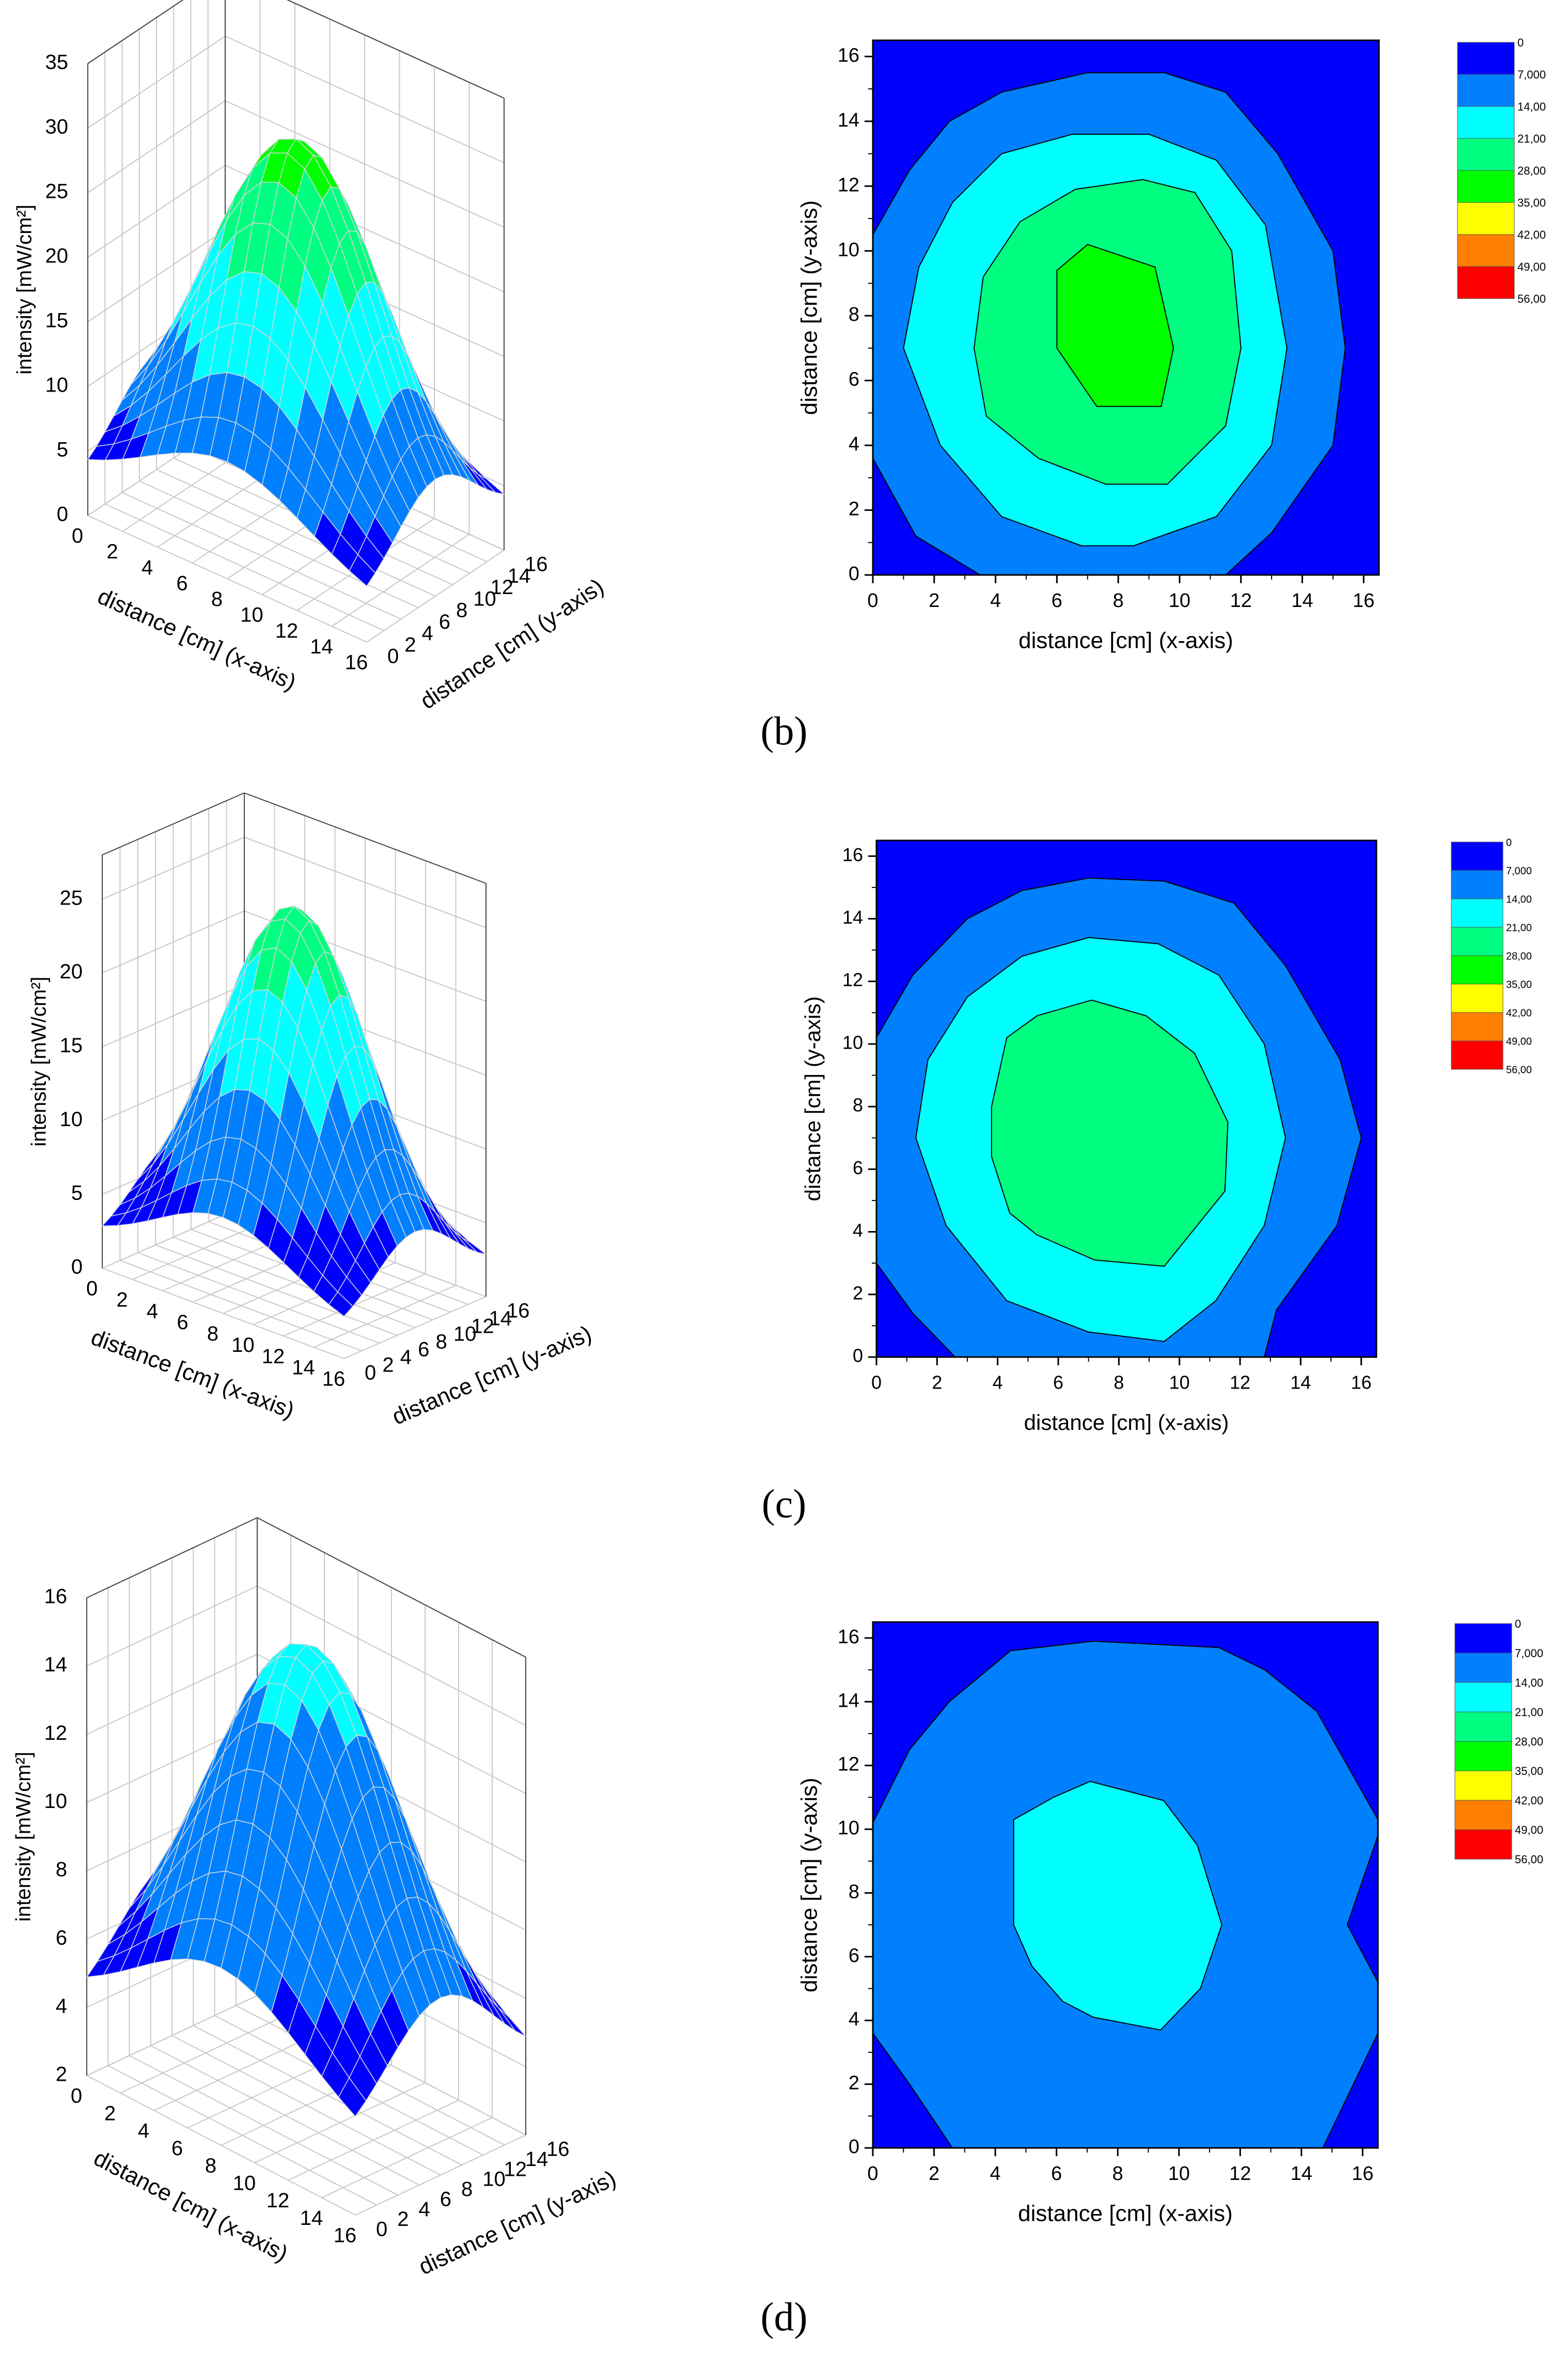 The width and height of the screenshot is (1568, 2353). What do you see at coordinates (57, 63) in the screenshot?
I see `z-tick-label: 35` at bounding box center [57, 63].